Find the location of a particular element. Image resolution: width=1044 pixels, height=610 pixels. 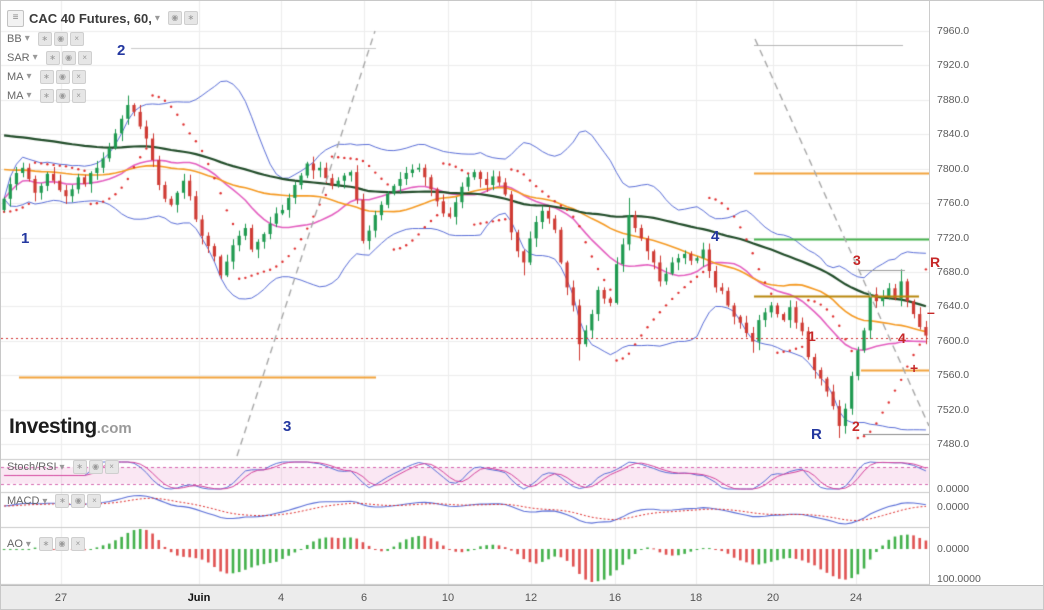

time-axis-label: 16 is located at coordinates (615, 598).